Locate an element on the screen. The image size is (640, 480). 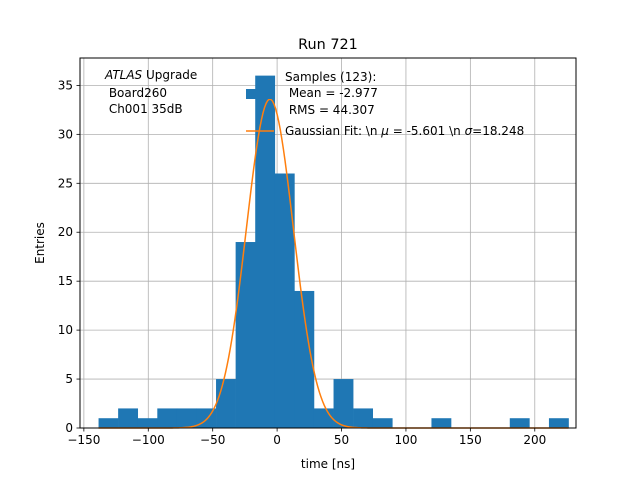
fit-suffix: =18.248 is located at coordinates (498, 131).